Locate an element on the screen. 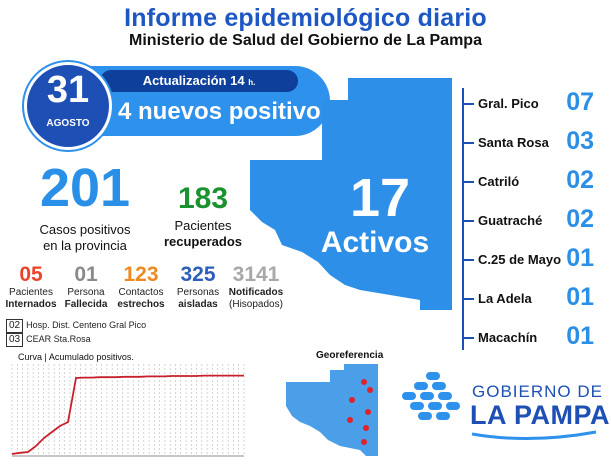 The width and height of the screenshot is (611, 471). city-row: Gral. Pico 07 is located at coordinates (535, 106).